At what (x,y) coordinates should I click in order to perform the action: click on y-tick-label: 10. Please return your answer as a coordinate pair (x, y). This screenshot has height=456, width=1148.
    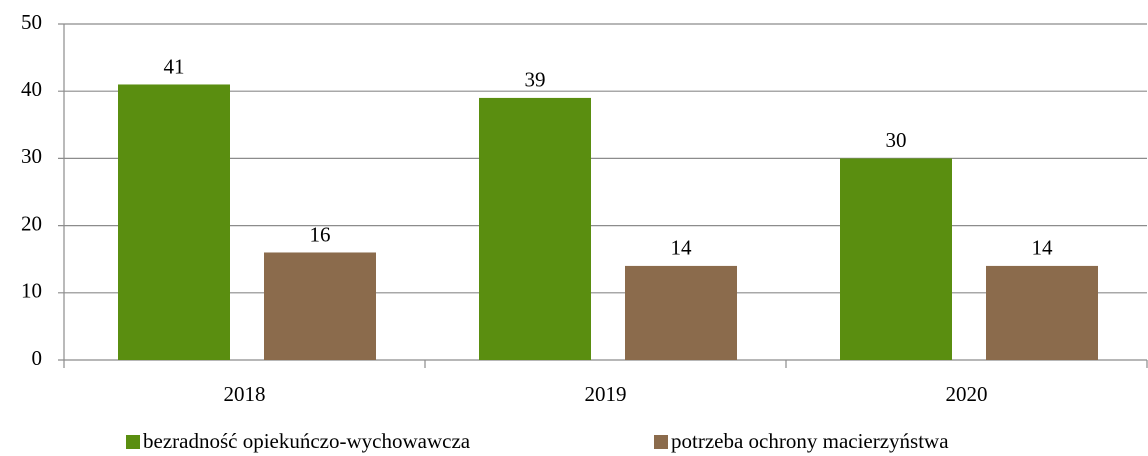
    Looking at the image, I should click on (31, 291).